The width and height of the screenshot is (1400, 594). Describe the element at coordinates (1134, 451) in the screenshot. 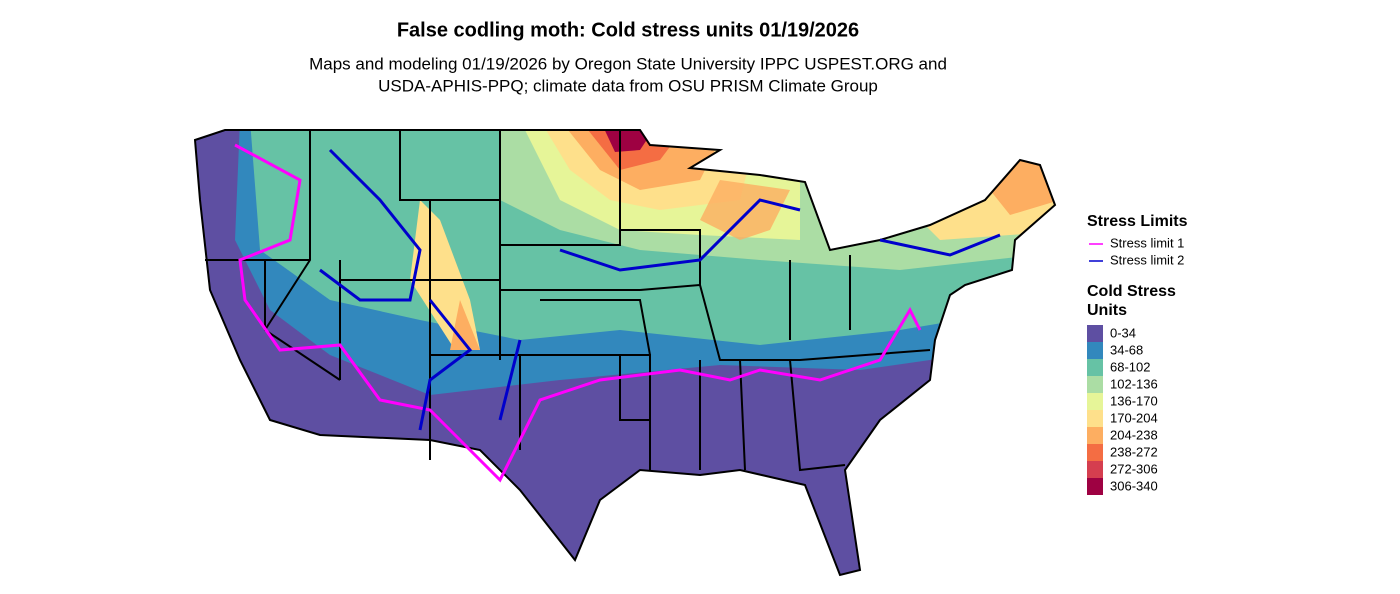

I see `legend-label: 238-272` at that location.